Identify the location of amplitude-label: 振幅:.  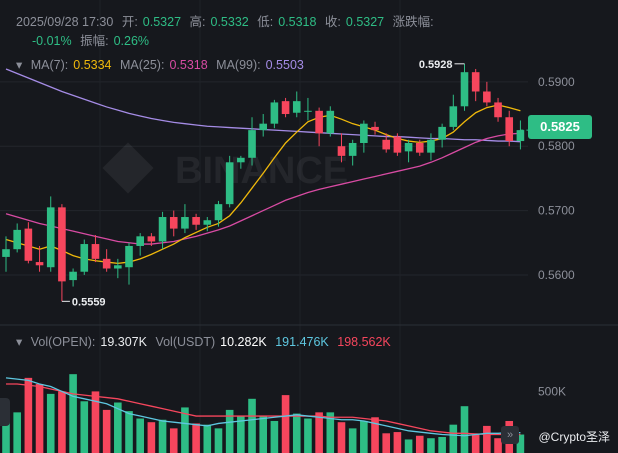
(94, 41).